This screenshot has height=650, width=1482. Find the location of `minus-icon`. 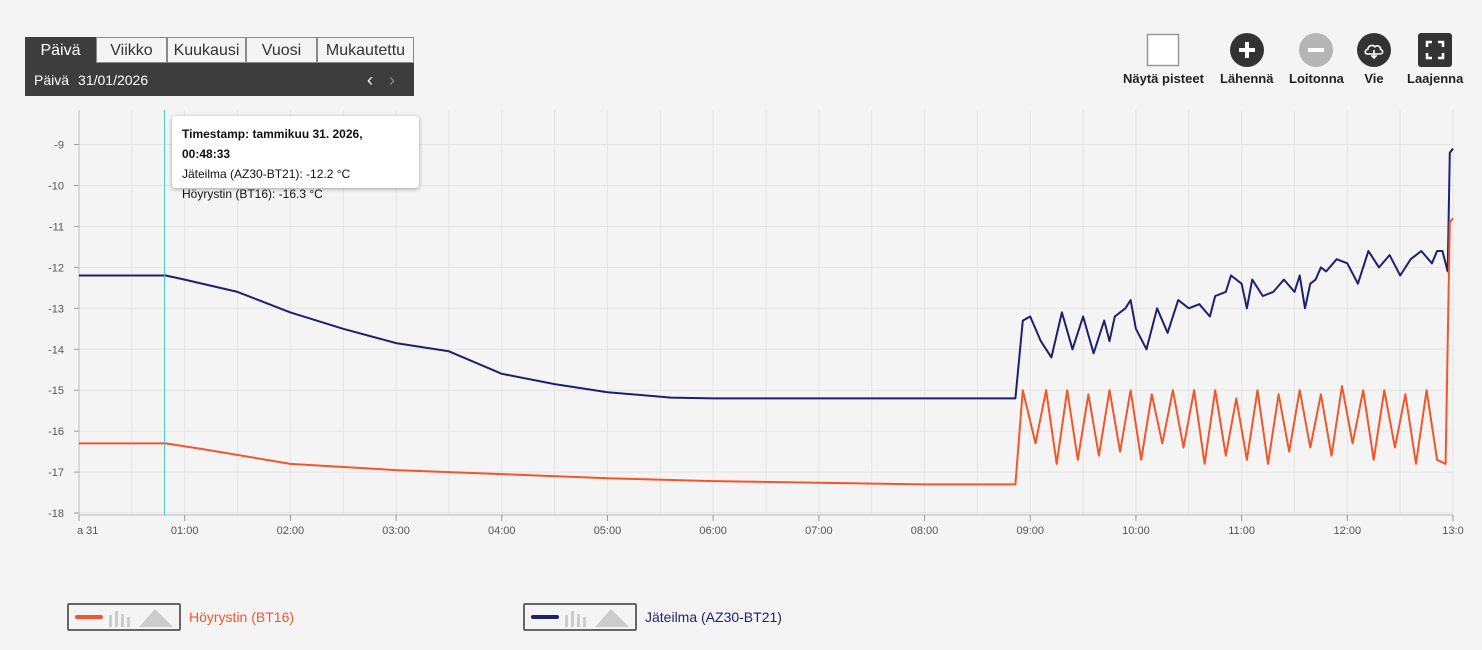

minus-icon is located at coordinates (1316, 50).